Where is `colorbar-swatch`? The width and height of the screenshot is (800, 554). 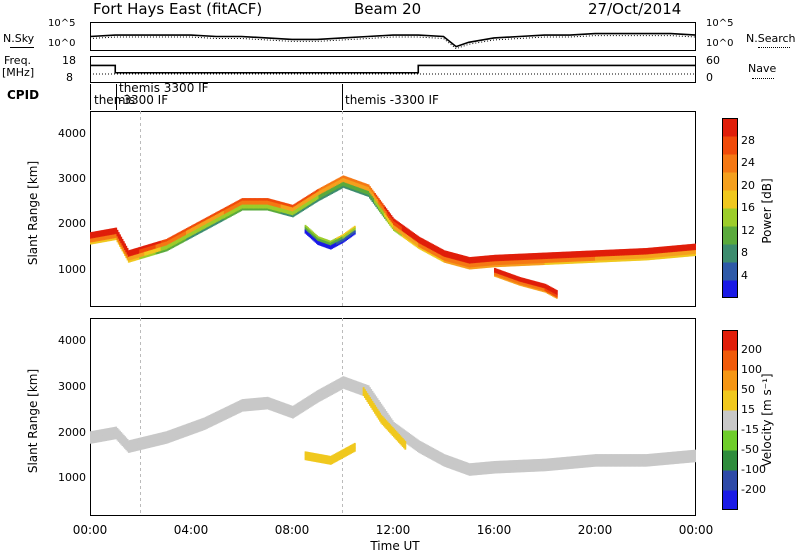 colorbar-swatch is located at coordinates (730, 199).